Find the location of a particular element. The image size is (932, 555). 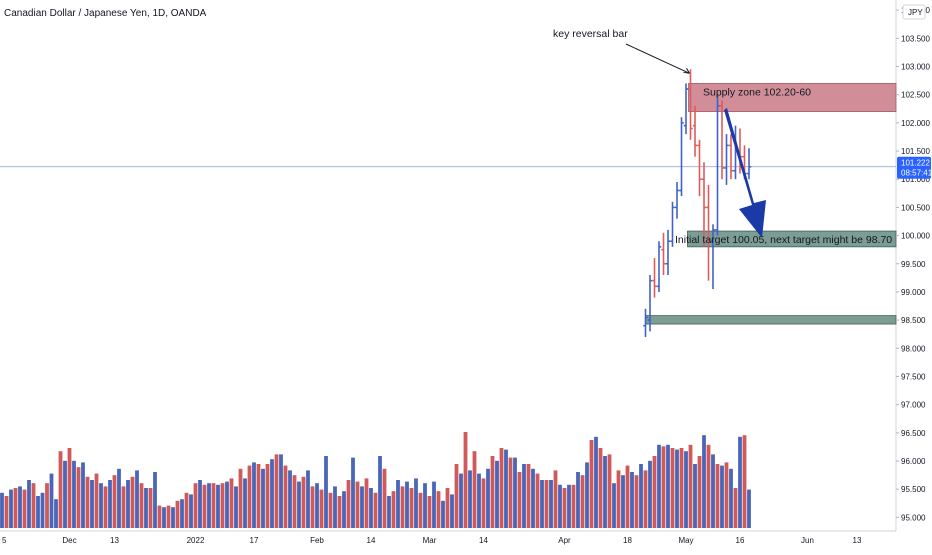

volume-bars is located at coordinates (375, 480).